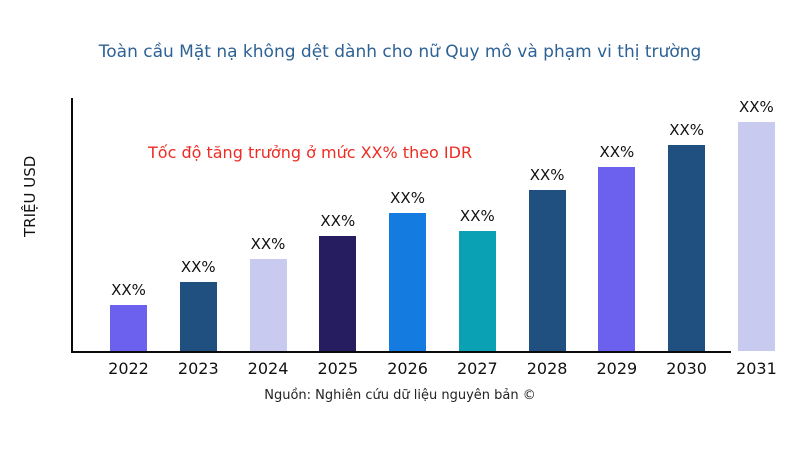 Image resolution: width=800 pixels, height=450 pixels. I want to click on bar-group-2028: XX% 2028, so click(547, 272).